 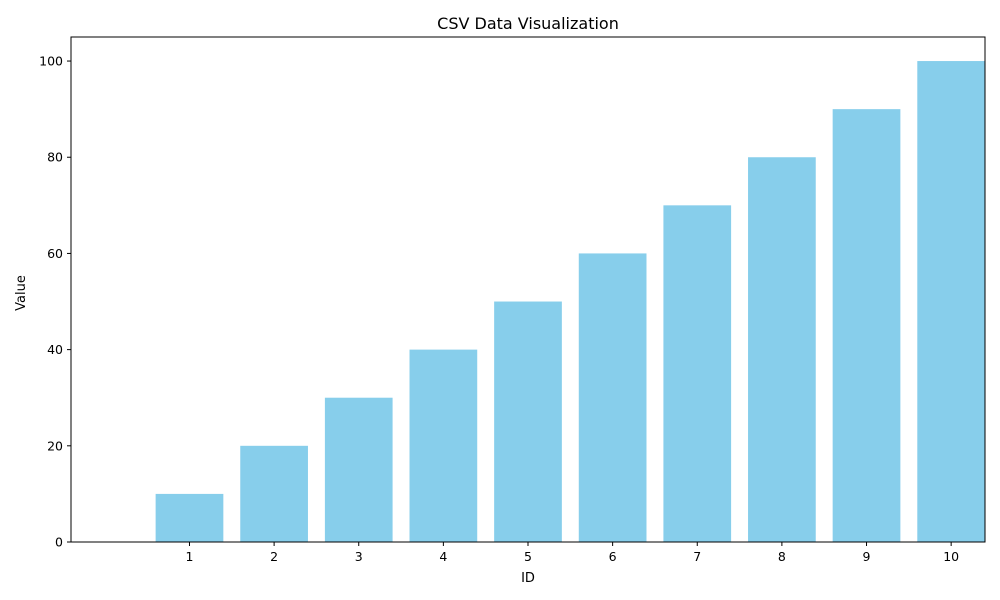 I want to click on y-axis-label: Value, so click(x=21, y=293).